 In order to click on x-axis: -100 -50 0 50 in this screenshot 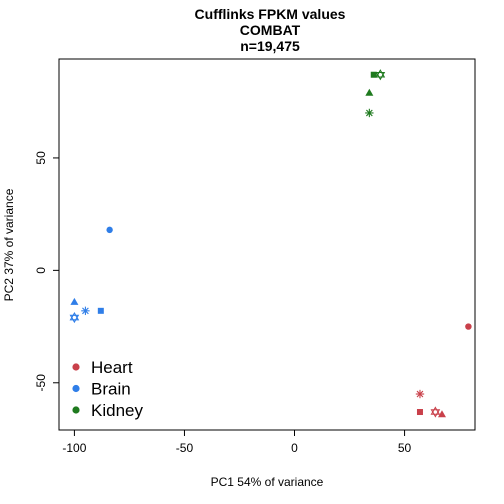, I will do `click(237, 442)`.